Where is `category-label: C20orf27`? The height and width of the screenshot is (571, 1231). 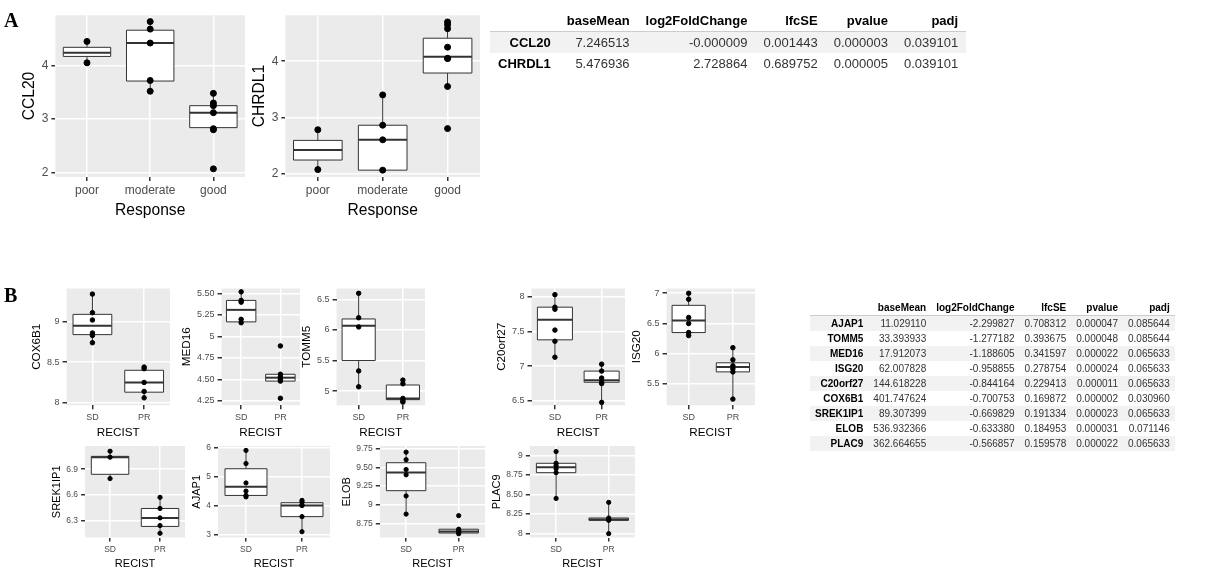 category-label: C20orf27 is located at coordinates (842, 383).